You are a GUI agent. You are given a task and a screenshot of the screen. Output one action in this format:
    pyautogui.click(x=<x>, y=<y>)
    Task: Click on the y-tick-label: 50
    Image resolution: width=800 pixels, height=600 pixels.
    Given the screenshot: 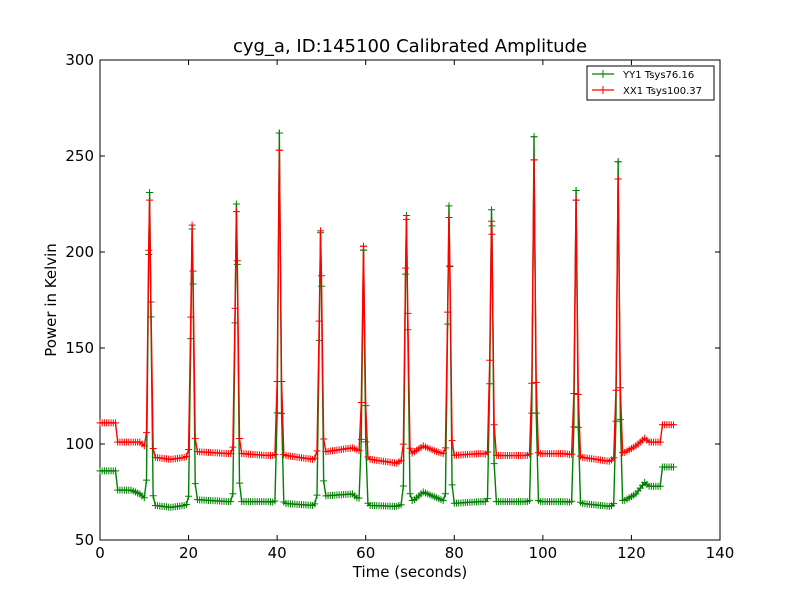 What is the action you would take?
    pyautogui.click(x=84, y=540)
    